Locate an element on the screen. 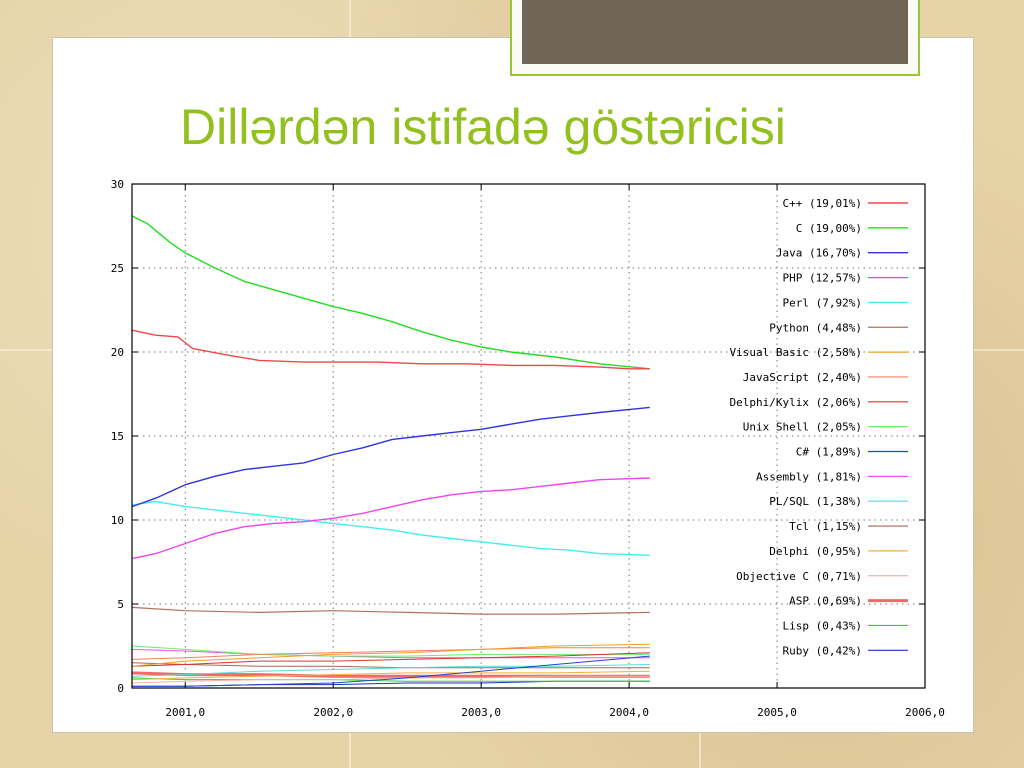 The width and height of the screenshot is (1024, 768). legend-label: Perl (7,92%) is located at coordinates (822, 302).